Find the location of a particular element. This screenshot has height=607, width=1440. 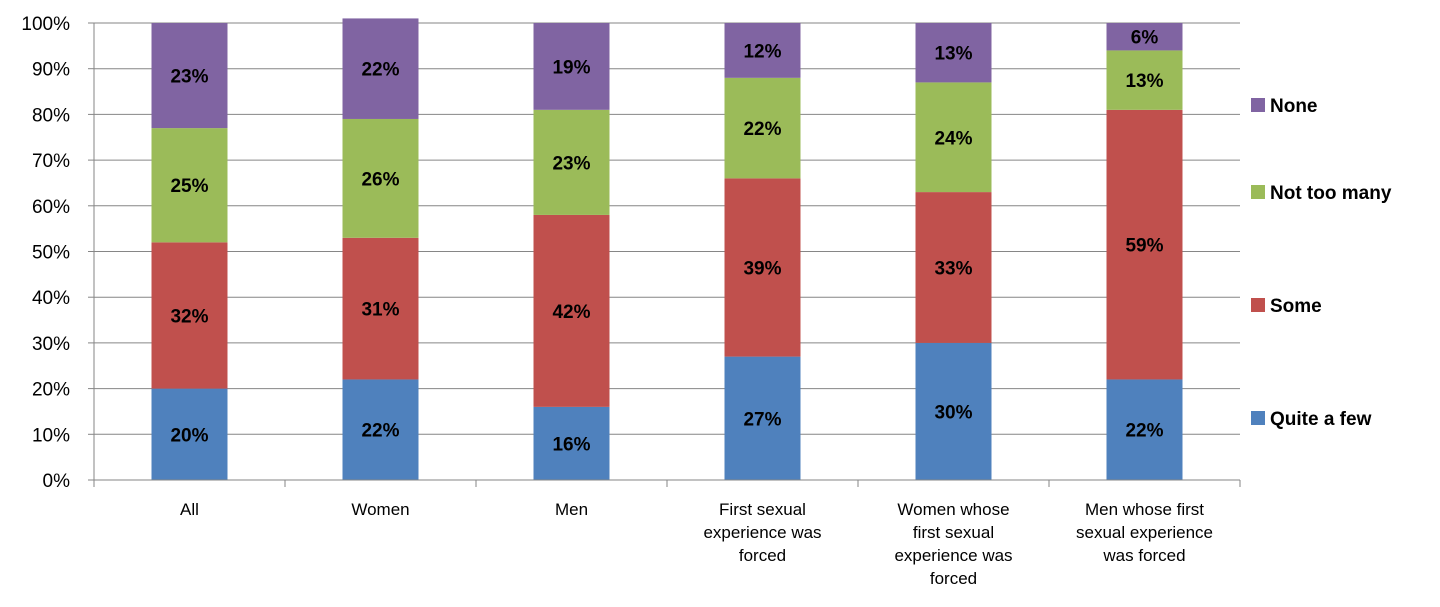

x-category-label-line: First sexual is located at coordinates (762, 509).